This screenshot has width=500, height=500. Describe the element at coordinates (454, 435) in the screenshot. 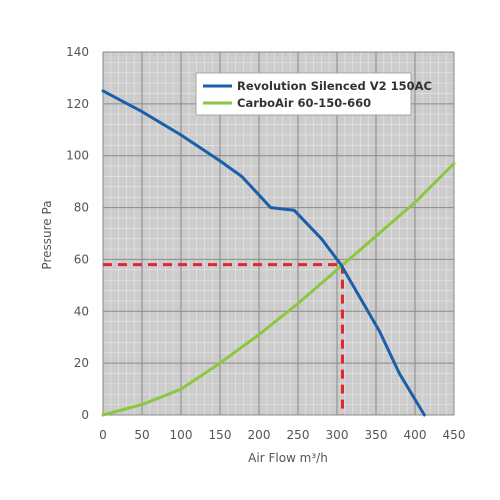

I see `x-tick-label: 450` at that location.